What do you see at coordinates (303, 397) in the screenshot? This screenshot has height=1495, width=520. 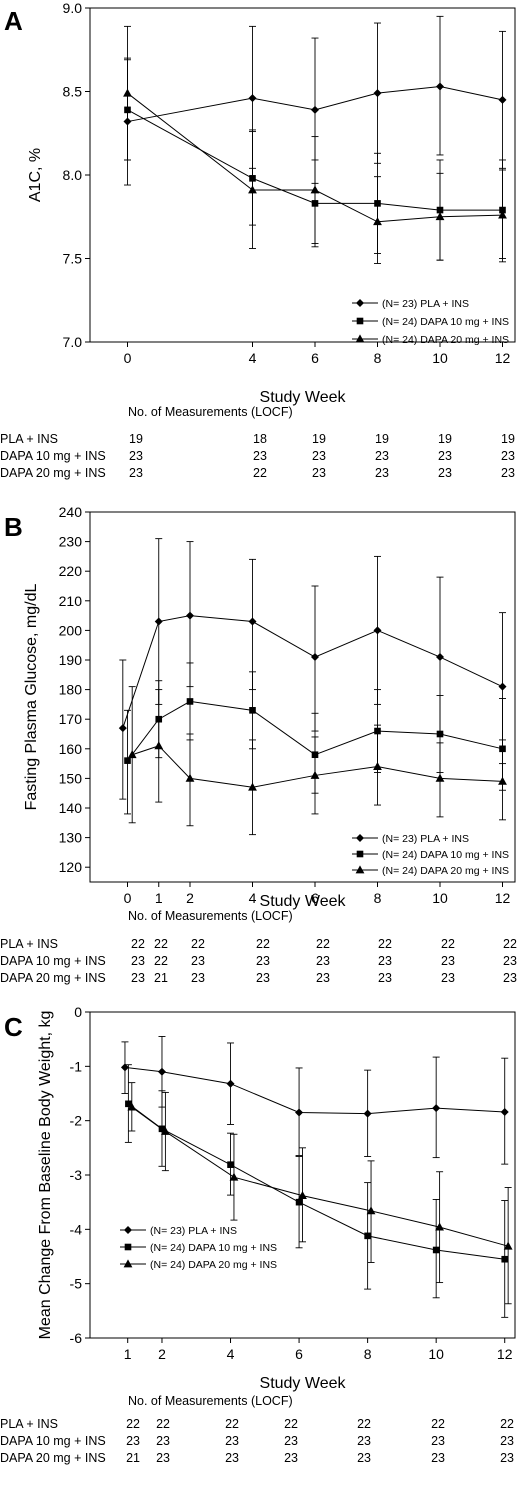 I see `x-axis-label: Study Week` at bounding box center [303, 397].